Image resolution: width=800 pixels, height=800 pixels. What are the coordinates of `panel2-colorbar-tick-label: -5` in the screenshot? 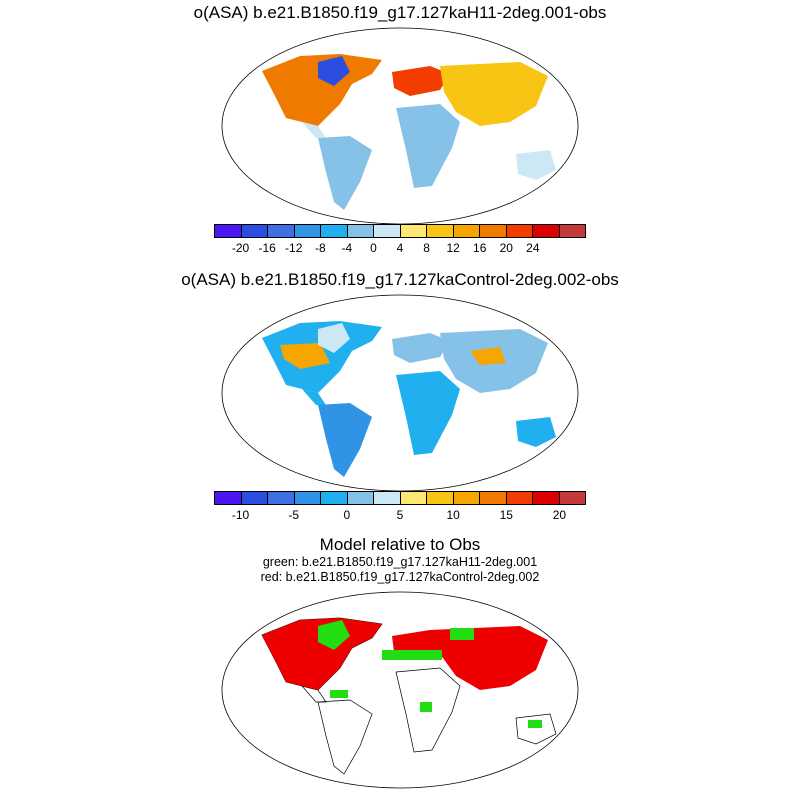 It's located at (294, 515).